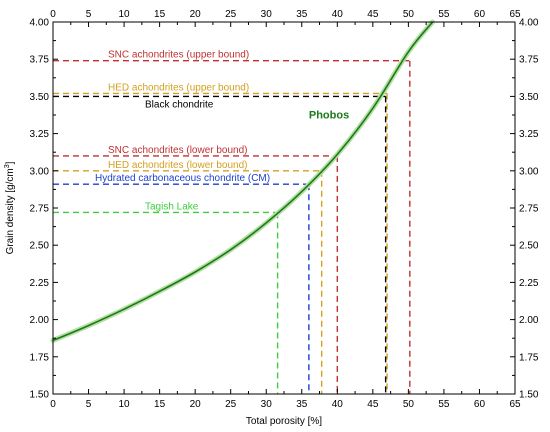 The image size is (550, 432). Describe the element at coordinates (409, 14) in the screenshot. I see `x-tick-label-top: 50` at that location.